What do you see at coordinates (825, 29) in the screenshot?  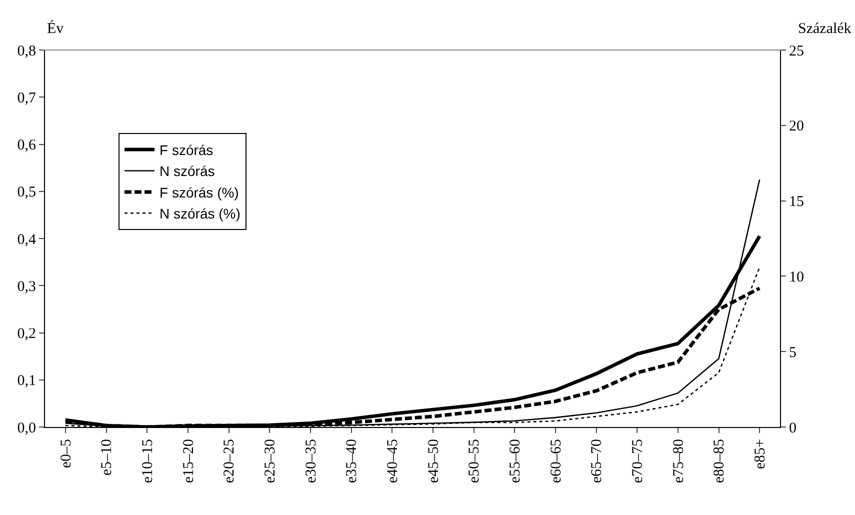 I see `y2-axis-title: Százalék` at bounding box center [825, 29].